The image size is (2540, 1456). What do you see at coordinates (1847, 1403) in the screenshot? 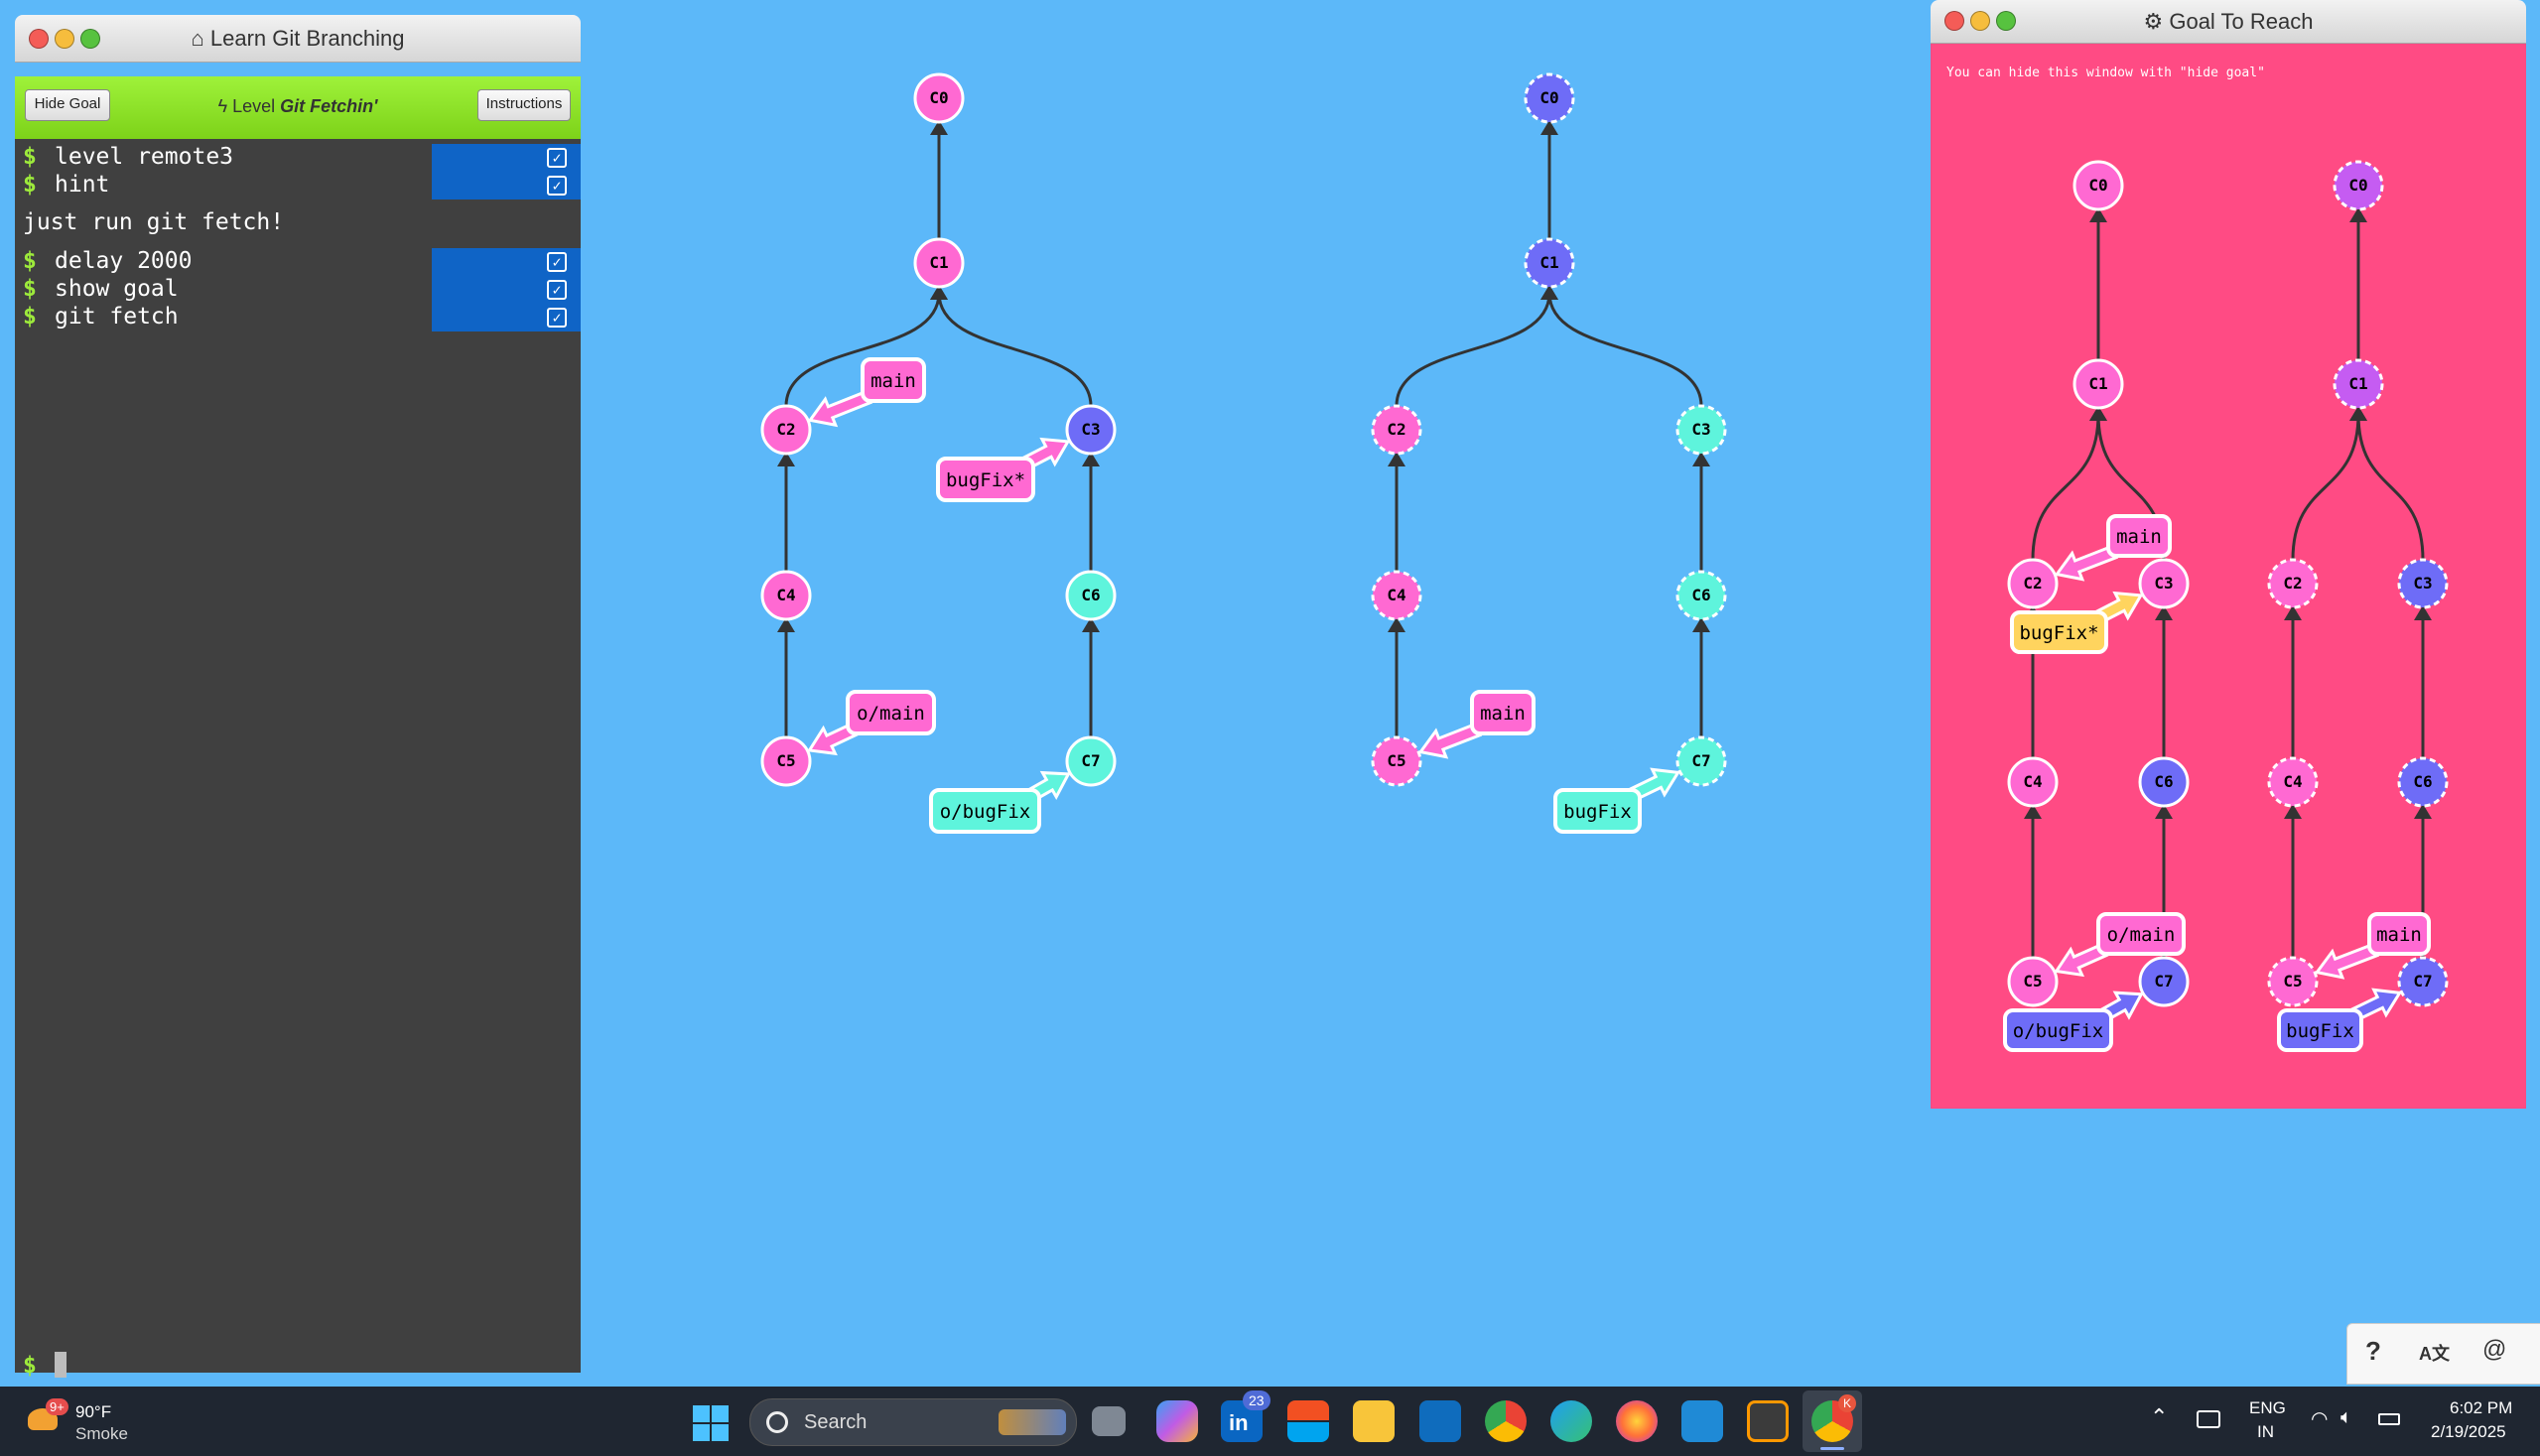
I see `chrome-profile-badge: K` at bounding box center [1847, 1403].